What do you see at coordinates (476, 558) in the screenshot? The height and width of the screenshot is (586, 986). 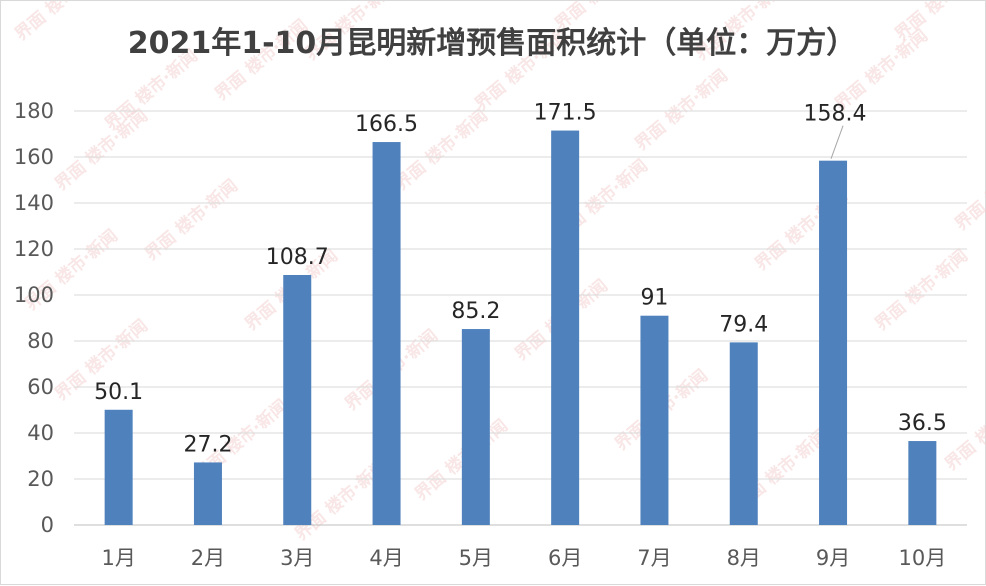 I see `x-tick-label: 5月` at bounding box center [476, 558].